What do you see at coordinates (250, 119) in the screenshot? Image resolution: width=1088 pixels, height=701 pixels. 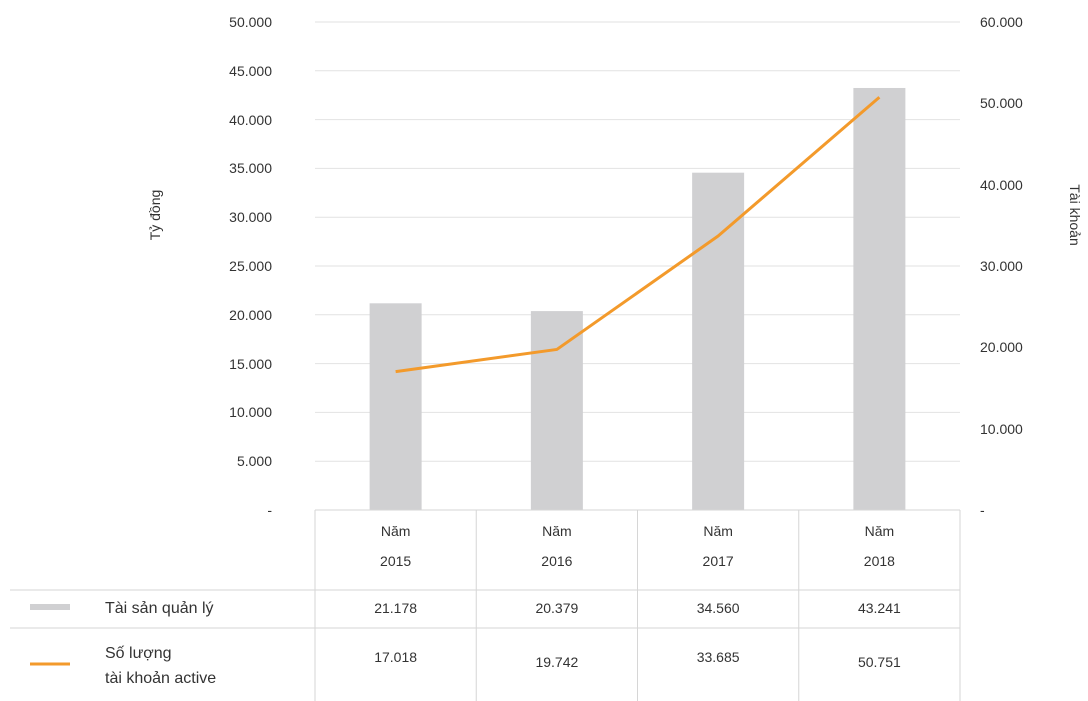 I see `y-tick-label: 40.000` at bounding box center [250, 119].